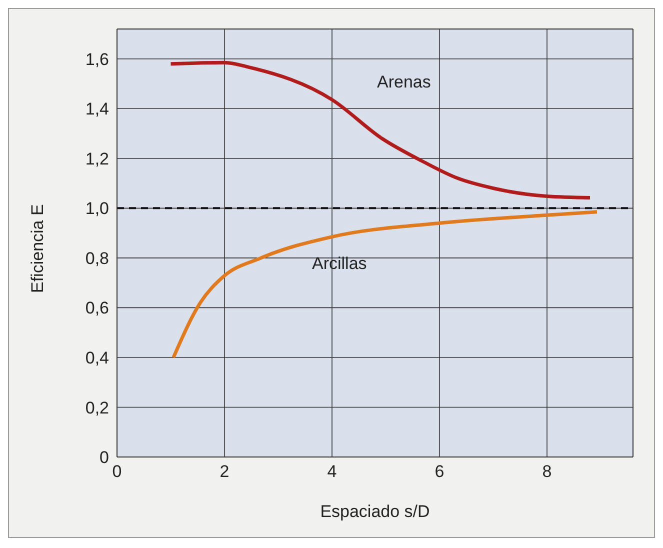 The height and width of the screenshot is (548, 663). Describe the element at coordinates (332, 472) in the screenshot. I see `x-tick-label: 4` at that location.